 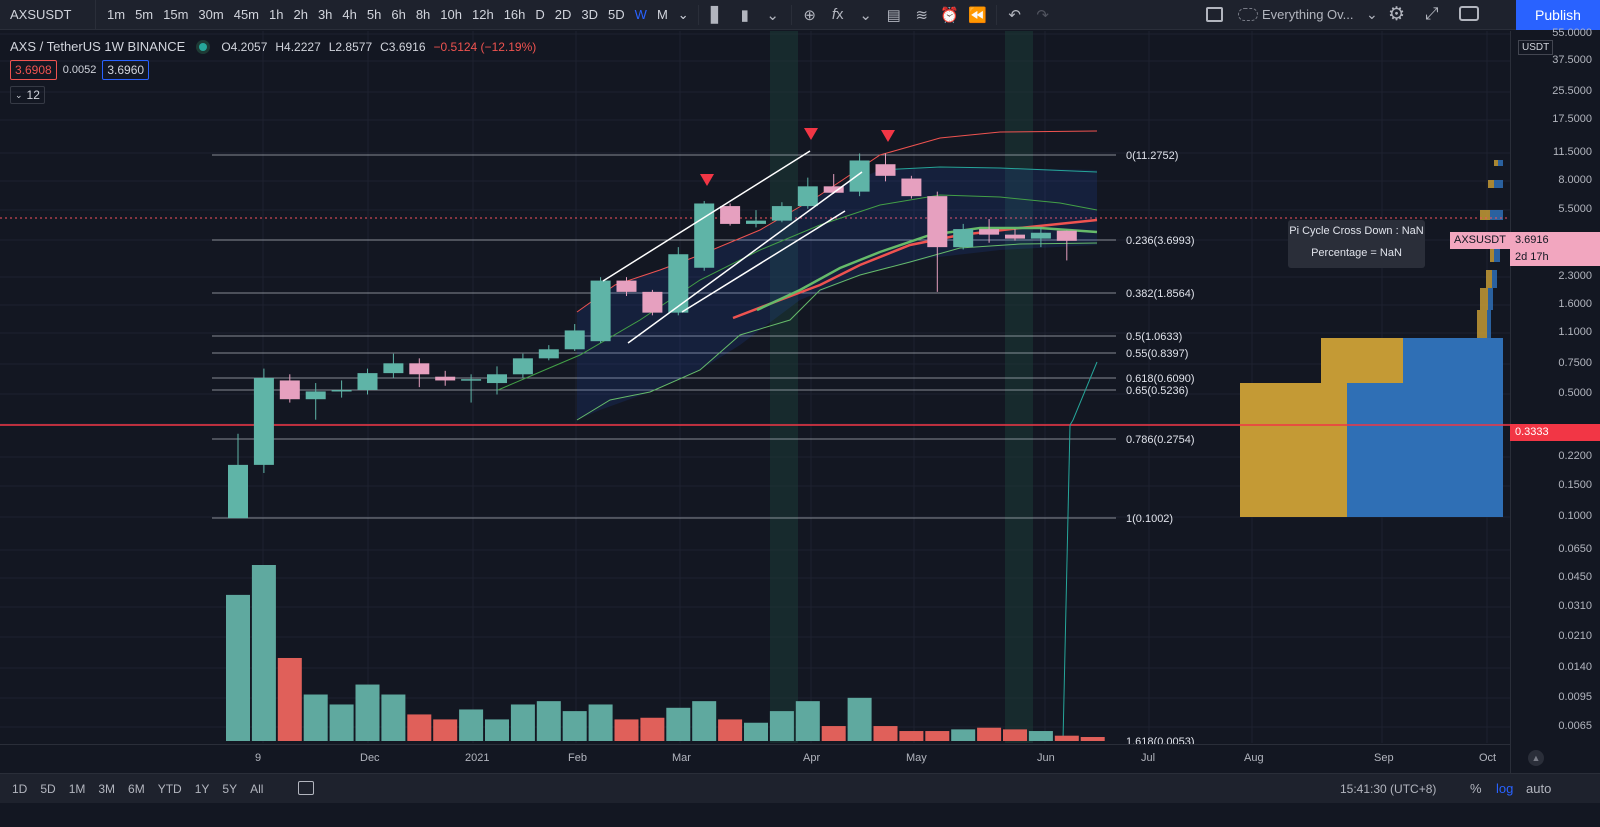 What do you see at coordinates (374, 14) in the screenshot?
I see `timeframe-5h: 5h` at bounding box center [374, 14].